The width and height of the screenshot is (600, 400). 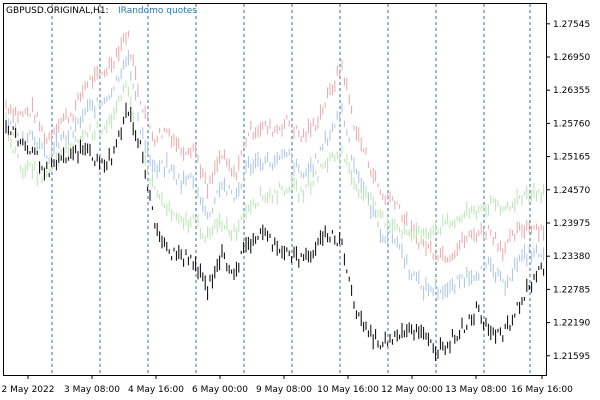 What do you see at coordinates (476, 390) in the screenshot?
I see `x-tick-label: 13 May 08:00` at bounding box center [476, 390].